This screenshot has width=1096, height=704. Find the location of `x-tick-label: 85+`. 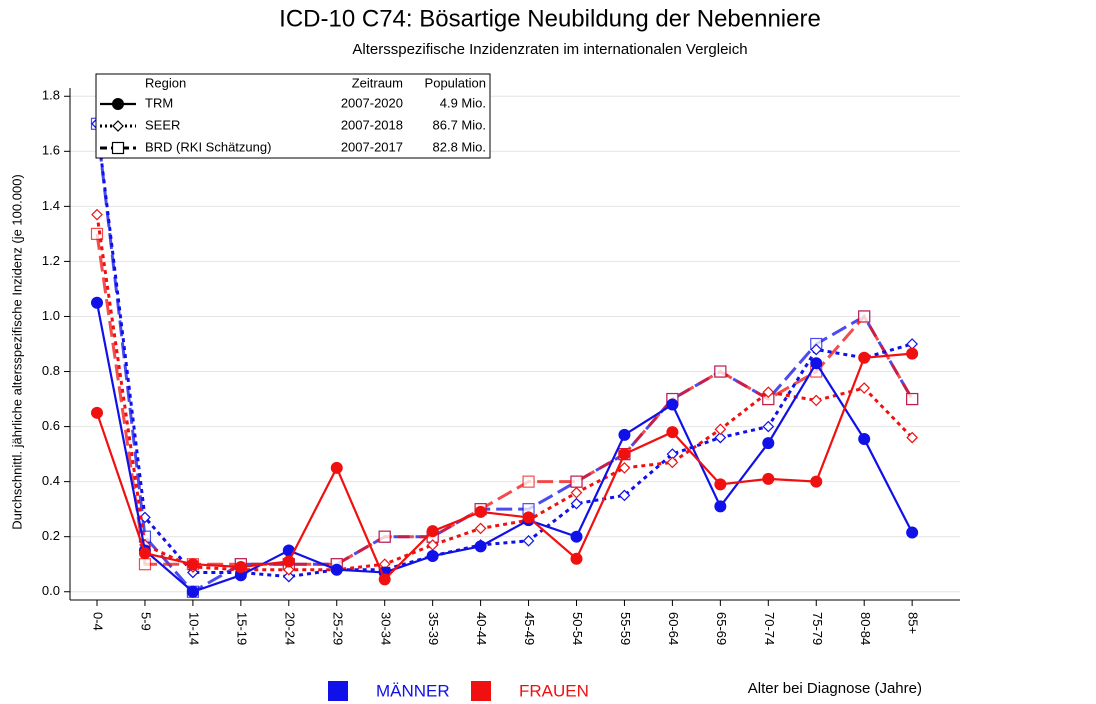

x-tick-label: 85+ is located at coordinates (913, 623).